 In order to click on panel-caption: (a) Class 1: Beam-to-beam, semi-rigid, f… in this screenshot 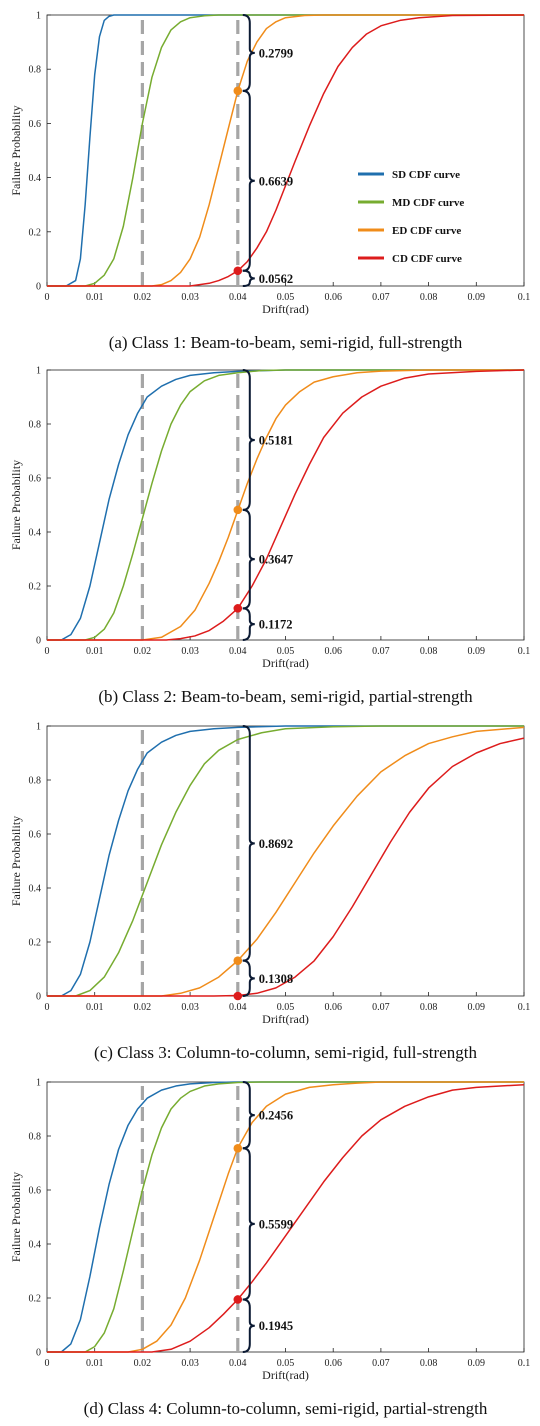, I will do `click(286, 342)`.